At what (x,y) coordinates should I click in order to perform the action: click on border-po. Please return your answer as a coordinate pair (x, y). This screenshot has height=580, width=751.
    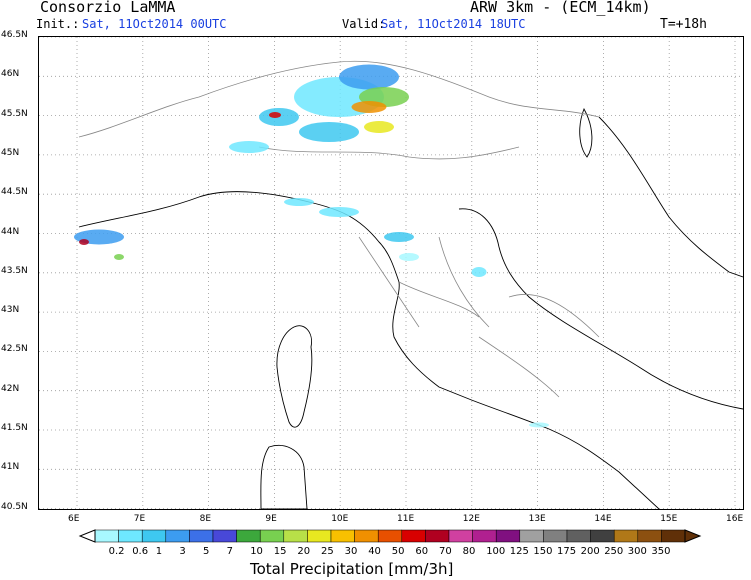
    Looking at the image, I should click on (389, 153).